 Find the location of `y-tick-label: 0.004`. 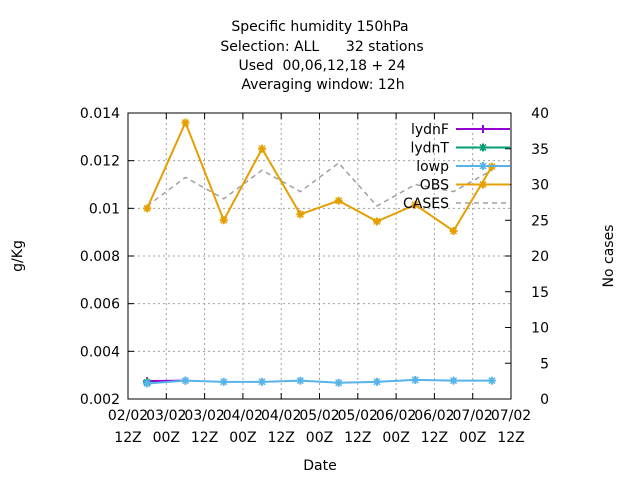

y-tick-label: 0.004 is located at coordinates (100, 352).